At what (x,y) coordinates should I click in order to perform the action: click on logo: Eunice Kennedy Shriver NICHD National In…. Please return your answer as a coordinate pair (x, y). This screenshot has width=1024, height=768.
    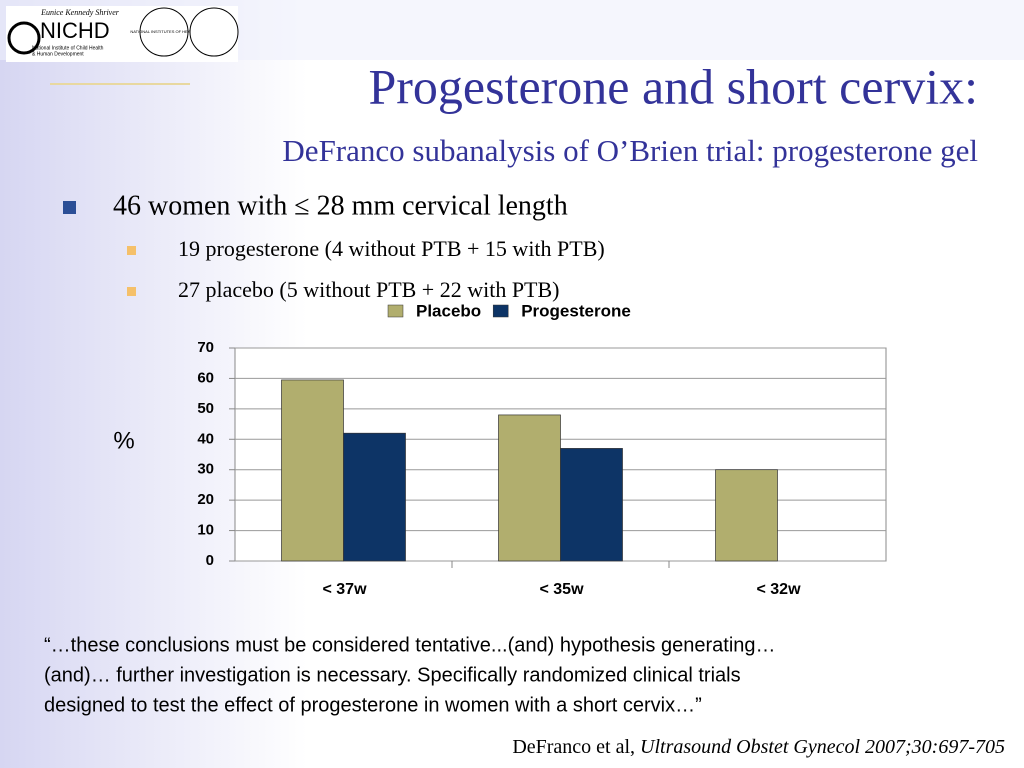
    Looking at the image, I should click on (122, 34).